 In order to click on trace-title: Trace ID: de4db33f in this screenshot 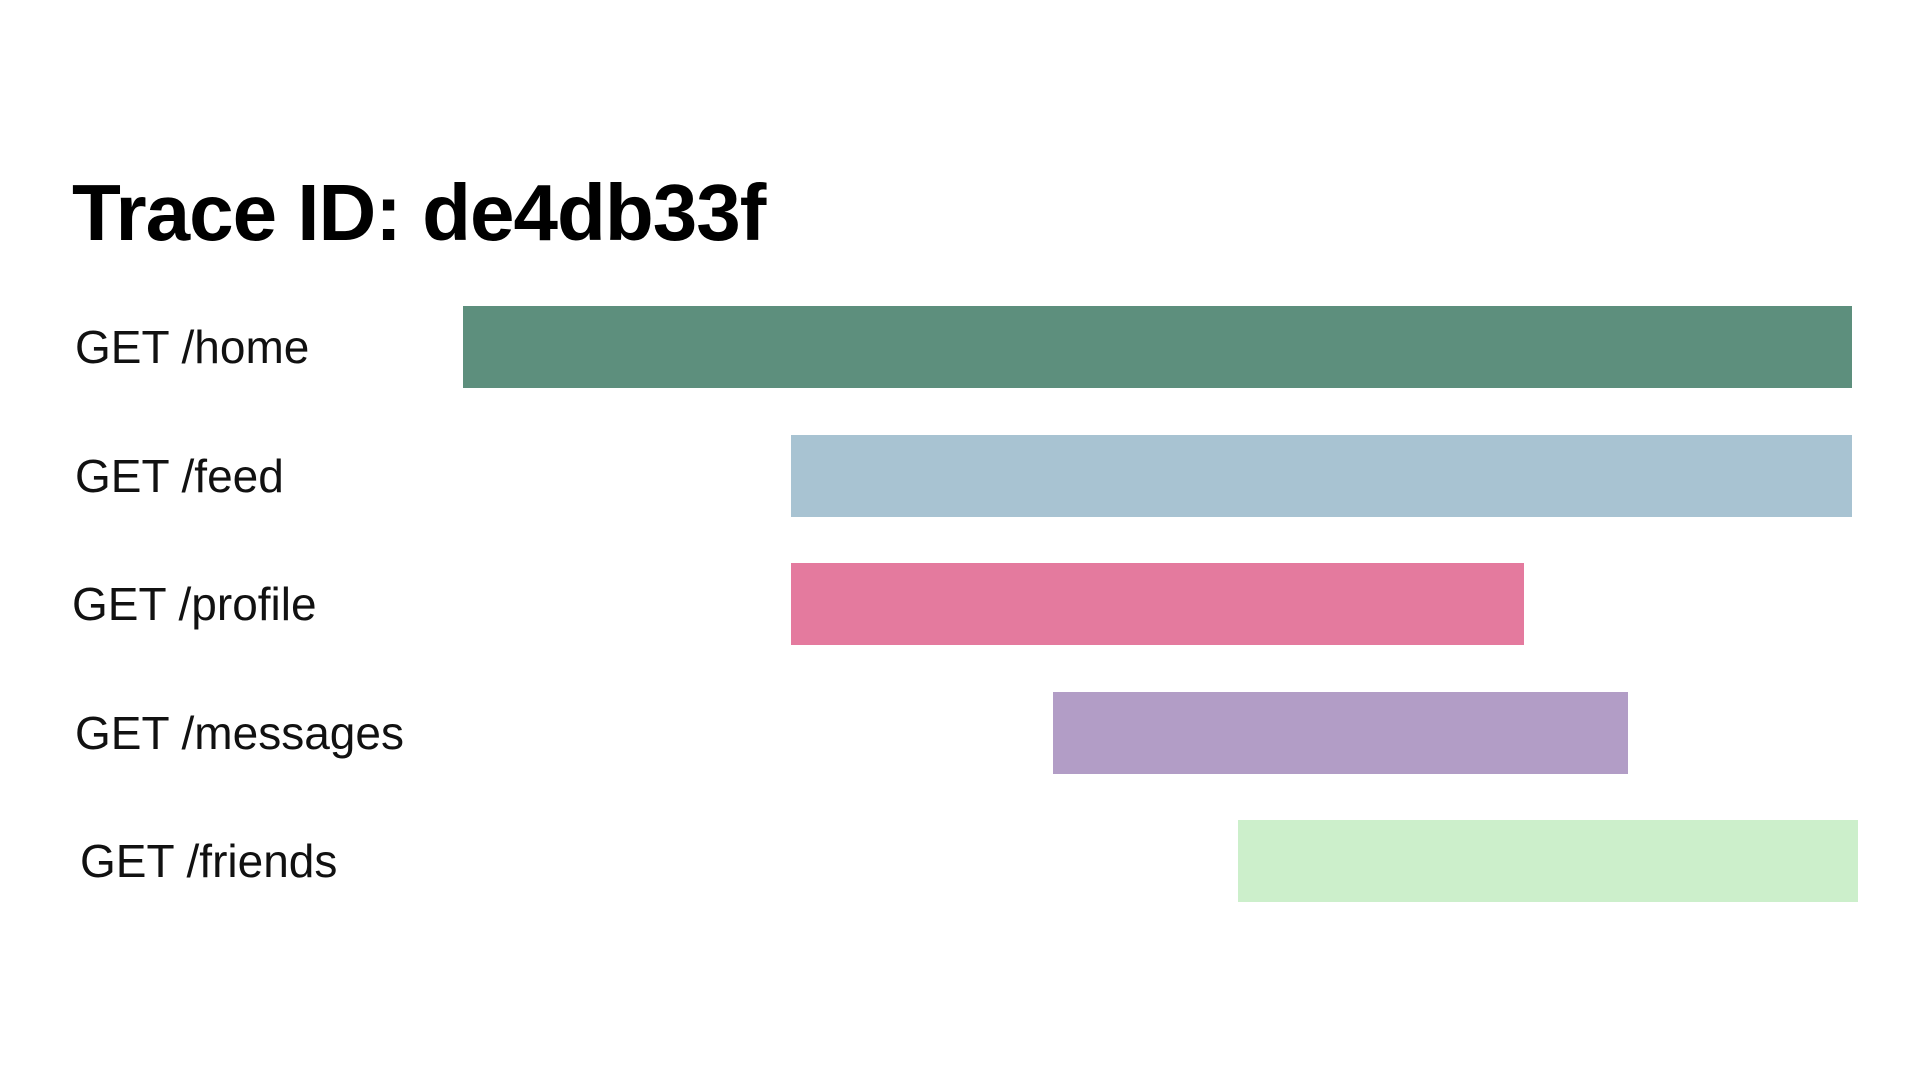, I will do `click(419, 212)`.